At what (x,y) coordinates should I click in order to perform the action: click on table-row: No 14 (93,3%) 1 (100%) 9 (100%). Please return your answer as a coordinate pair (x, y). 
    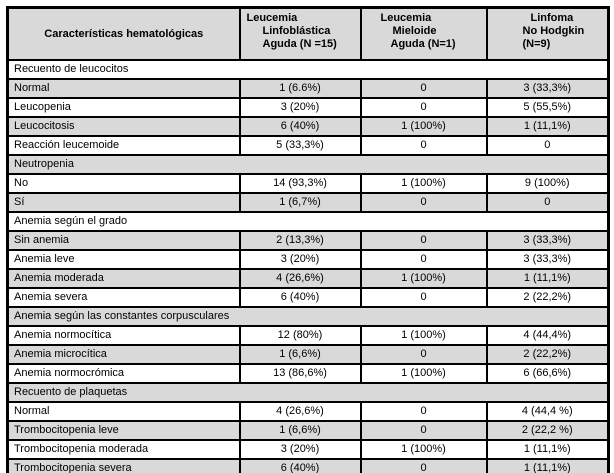
    Looking at the image, I should click on (308, 183).